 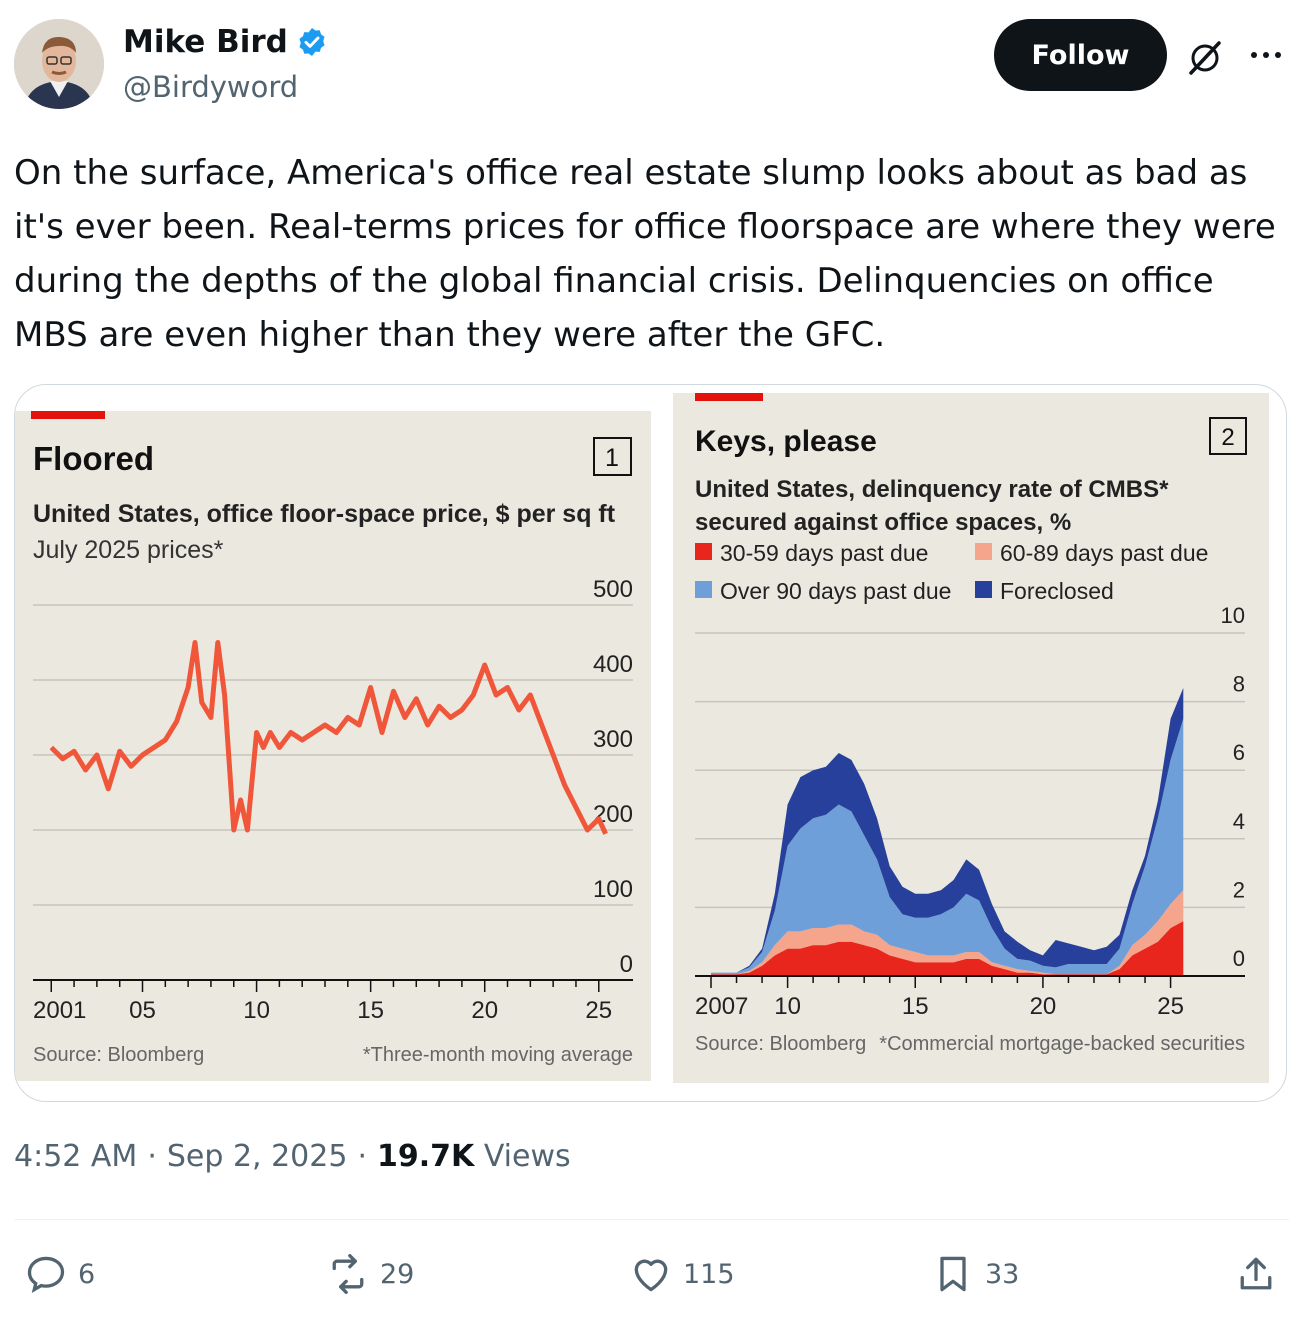 I want to click on tweet-date: Sep 2, 2025, so click(x=257, y=1156).